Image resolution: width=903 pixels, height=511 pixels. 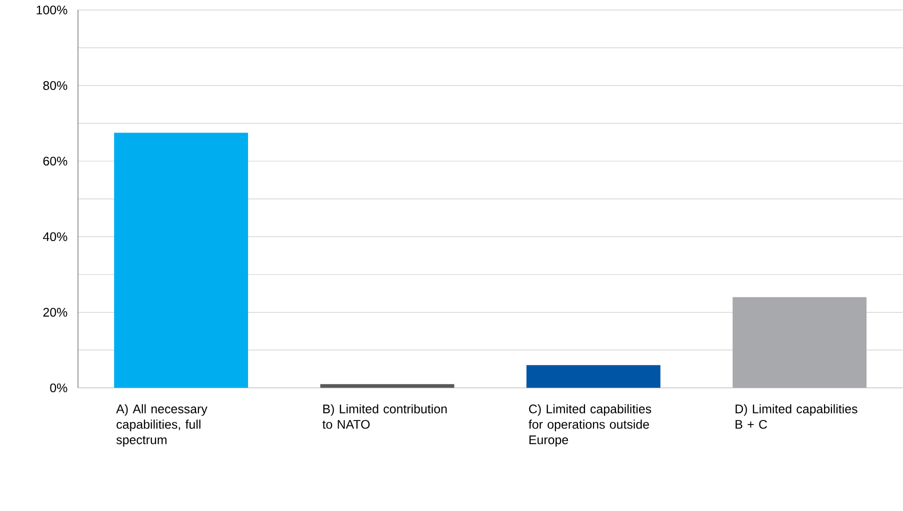 I want to click on y-tick-label: 0%, so click(x=59, y=388).